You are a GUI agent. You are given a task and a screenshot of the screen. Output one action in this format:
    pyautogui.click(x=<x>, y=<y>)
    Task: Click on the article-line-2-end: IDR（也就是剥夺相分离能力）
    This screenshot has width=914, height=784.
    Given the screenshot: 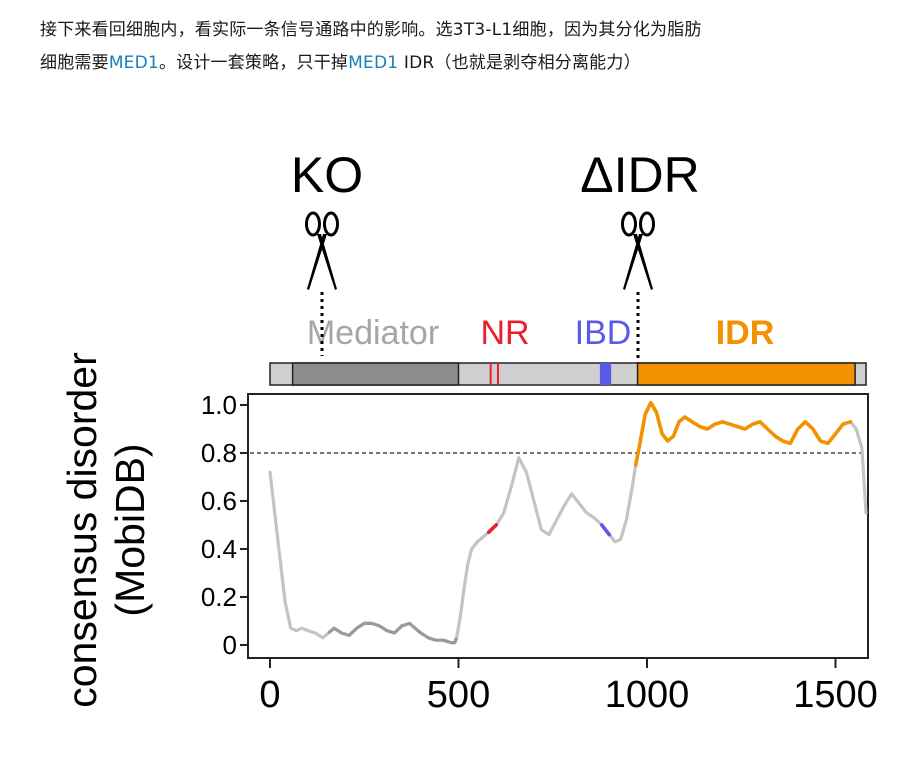 What is the action you would take?
    pyautogui.click(x=519, y=63)
    